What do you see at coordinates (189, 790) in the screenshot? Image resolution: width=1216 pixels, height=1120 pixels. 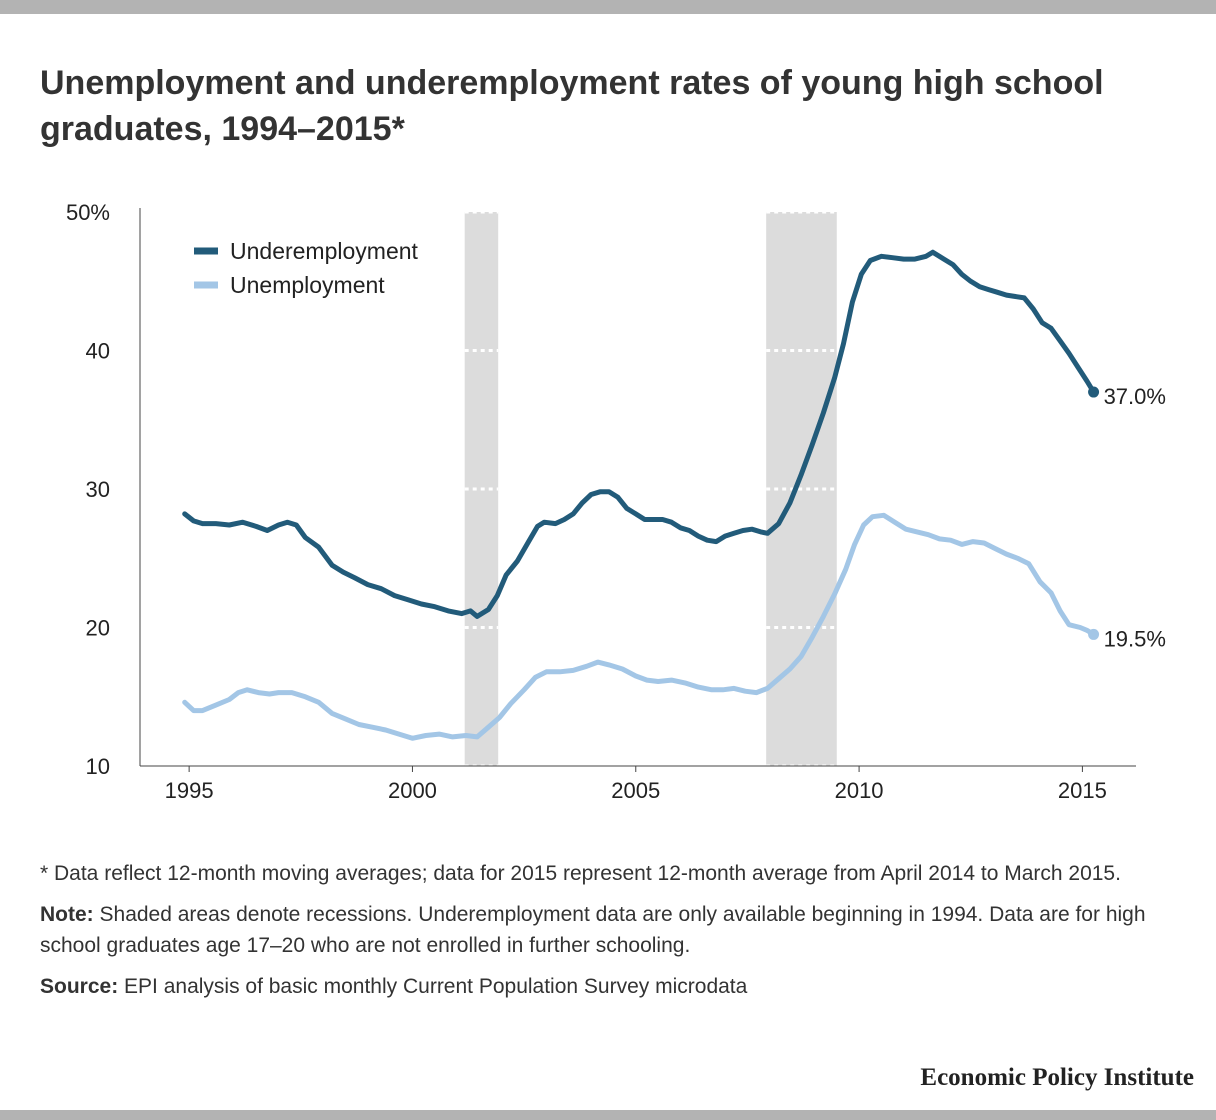 I see `x-tick-label: 1995` at bounding box center [189, 790].